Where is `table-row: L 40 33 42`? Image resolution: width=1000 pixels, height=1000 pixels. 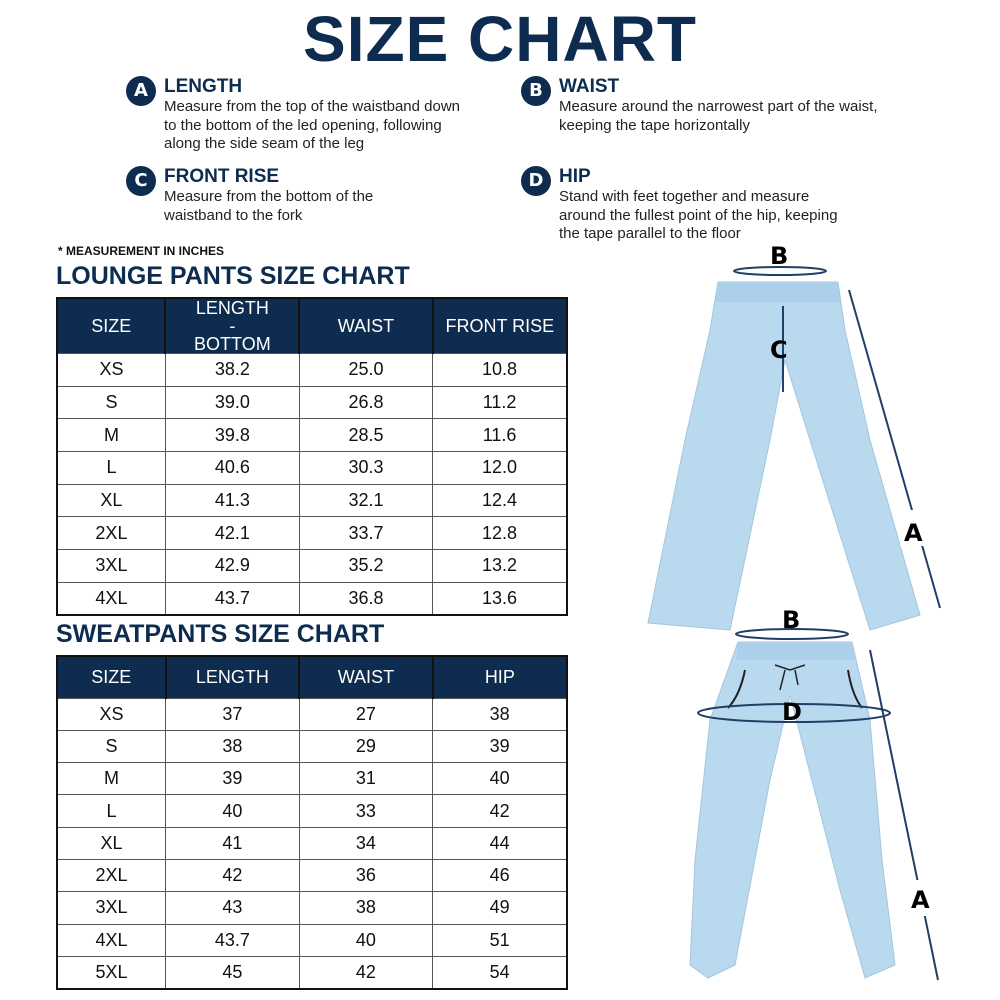 table-row: L 40 33 42 is located at coordinates (312, 811).